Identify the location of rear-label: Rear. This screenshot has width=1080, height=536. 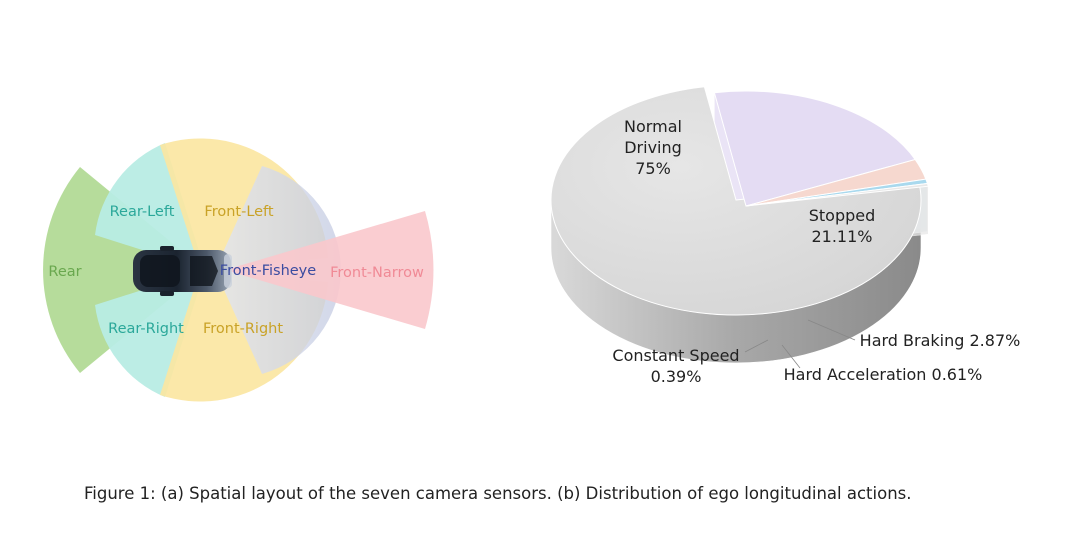
(64, 272).